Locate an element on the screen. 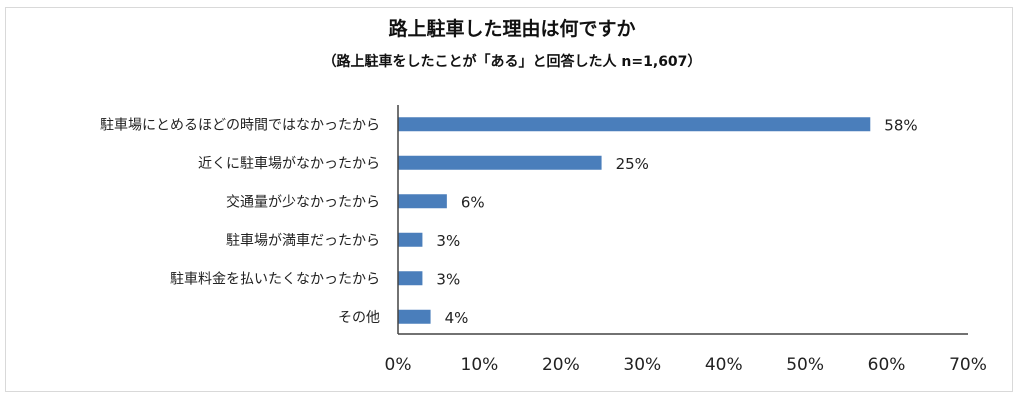  category-label: 駐車料金を払いたくなかったから is located at coordinates (275, 278).